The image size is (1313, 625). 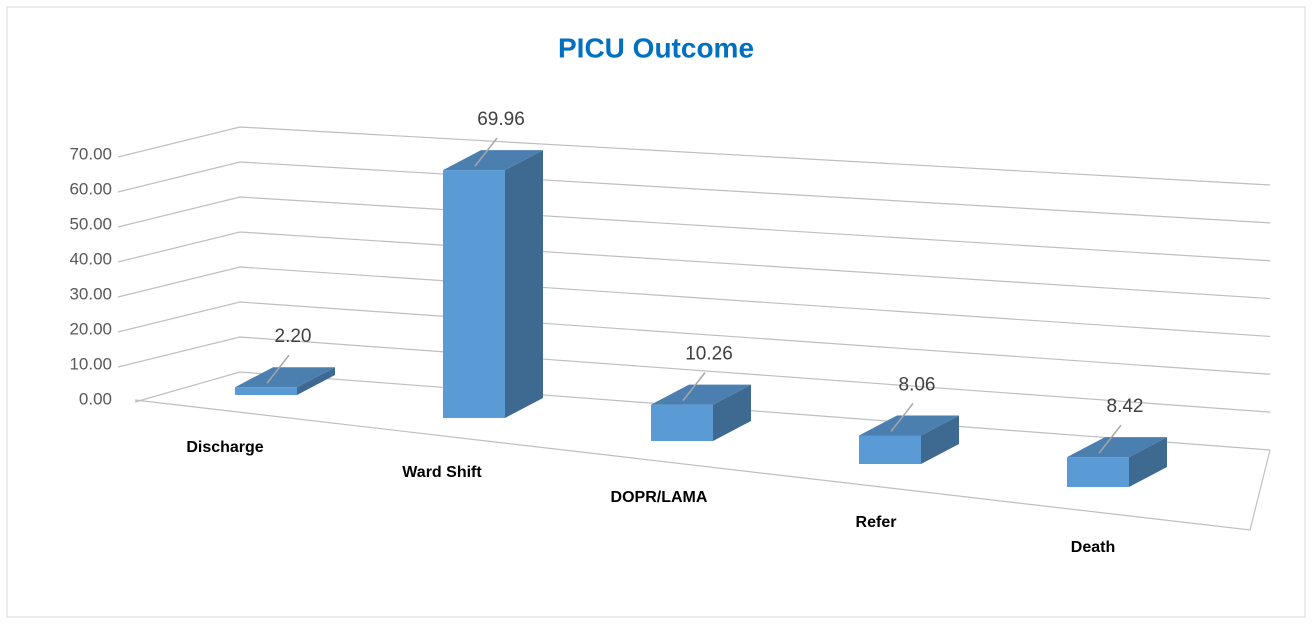 I want to click on y-tick-label: 10.00, so click(x=90, y=363).